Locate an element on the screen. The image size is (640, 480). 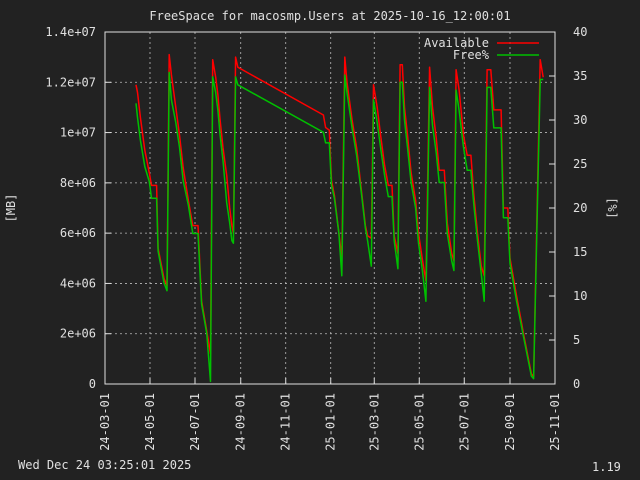
x-tick-label: 25-11-01 is located at coordinates (555, 422).